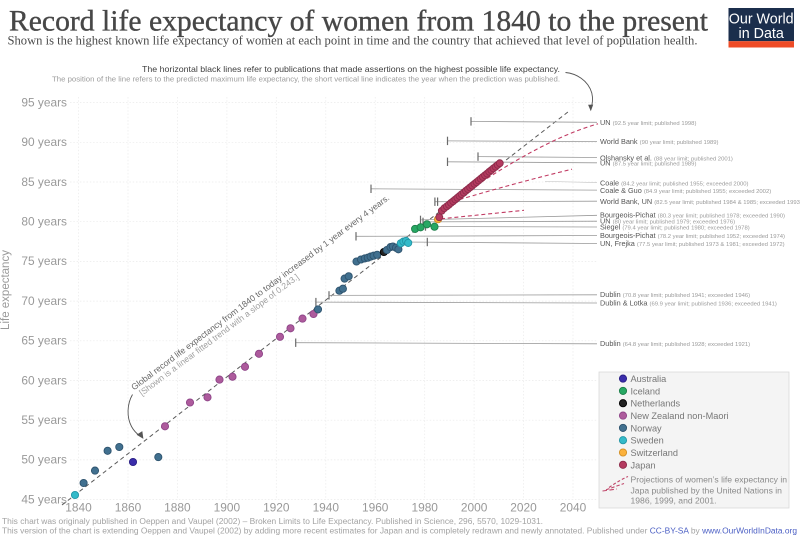 This screenshot has height=537, width=800. What do you see at coordinates (680, 416) in the screenshot?
I see `svg-text: New Zealand non-Maori` at bounding box center [680, 416].